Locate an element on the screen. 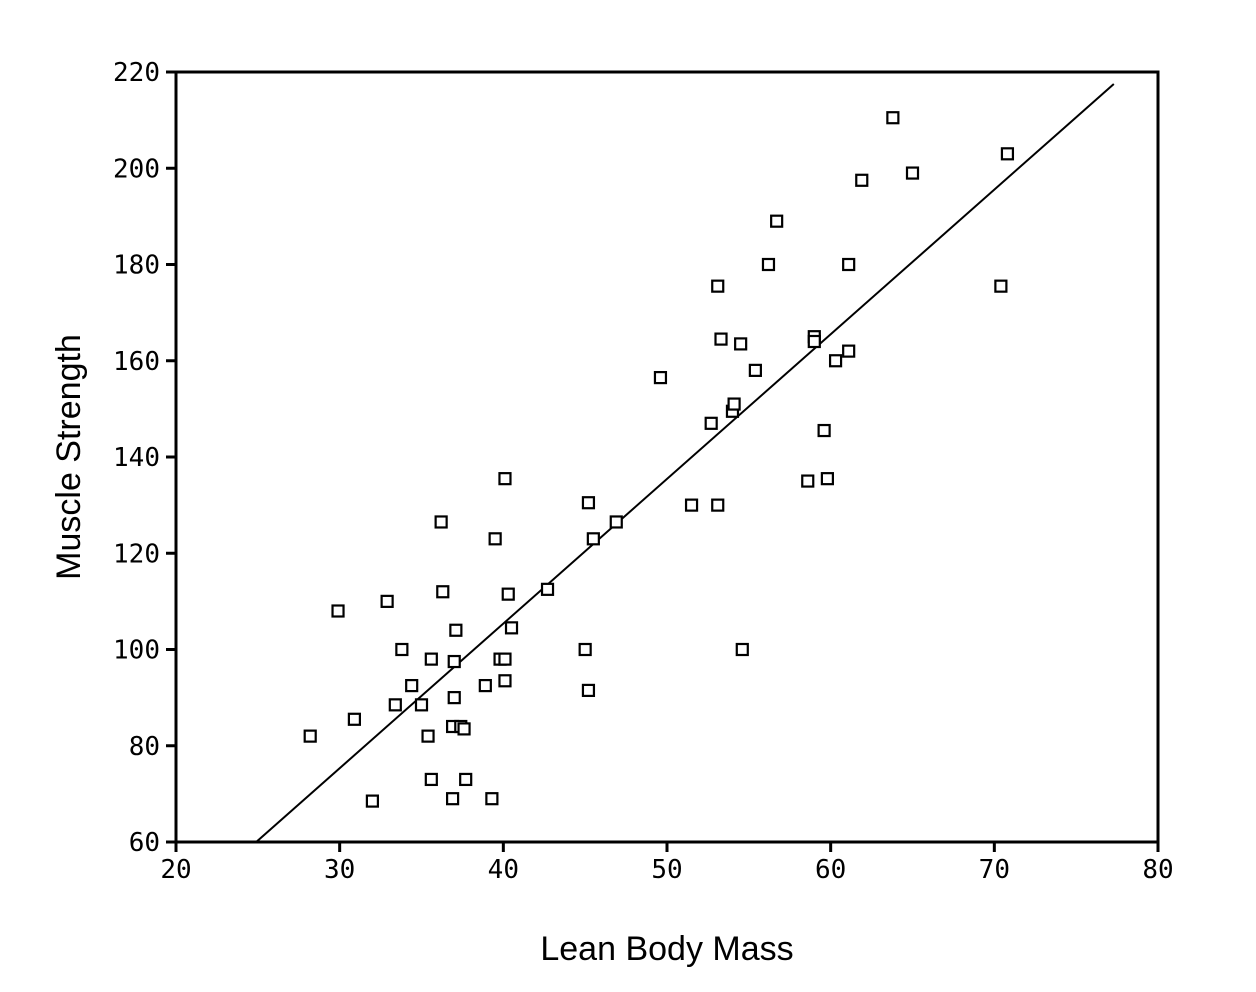 The width and height of the screenshot is (1256, 992). x-axis-ticks: 20 30 40 50 60 70 80 is located at coordinates (667, 863).